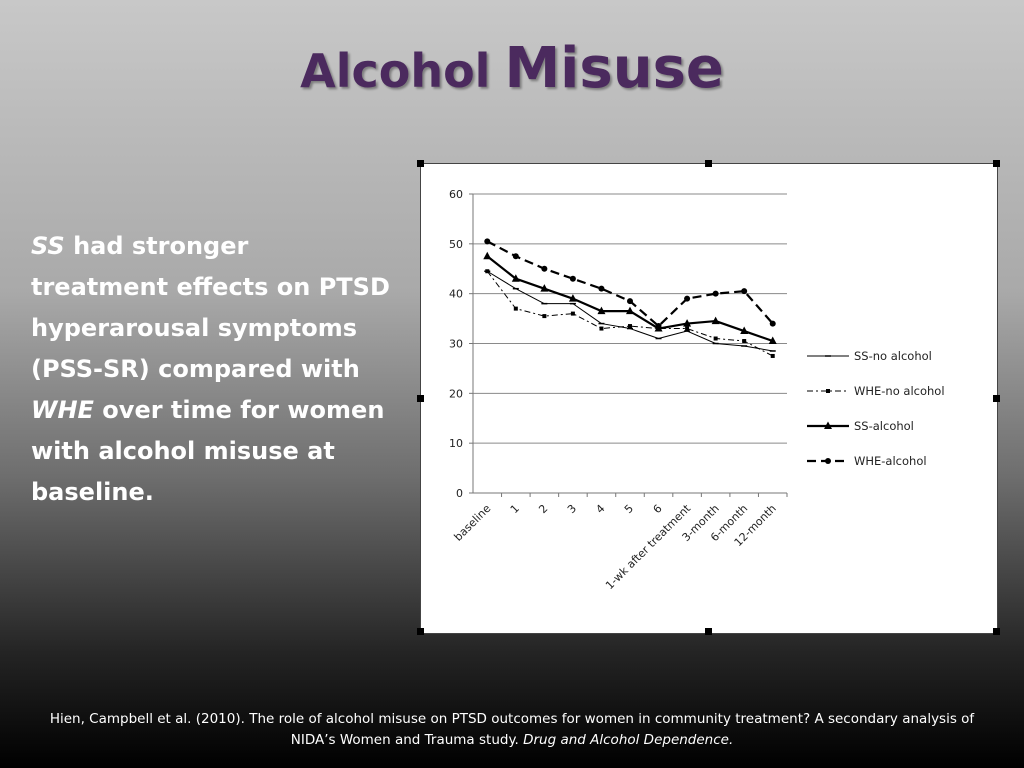  What do you see at coordinates (515, 509) in the screenshot?
I see `x-tick-label: 1` at bounding box center [515, 509].